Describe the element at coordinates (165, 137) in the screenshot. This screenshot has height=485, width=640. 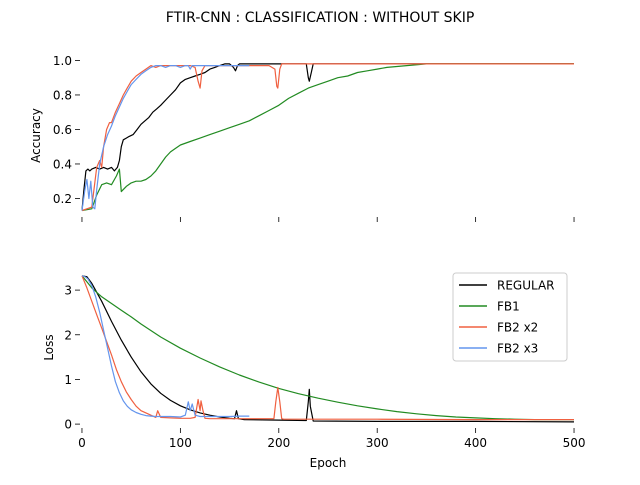
I see `accuracy-series-fb2-x3` at that location.